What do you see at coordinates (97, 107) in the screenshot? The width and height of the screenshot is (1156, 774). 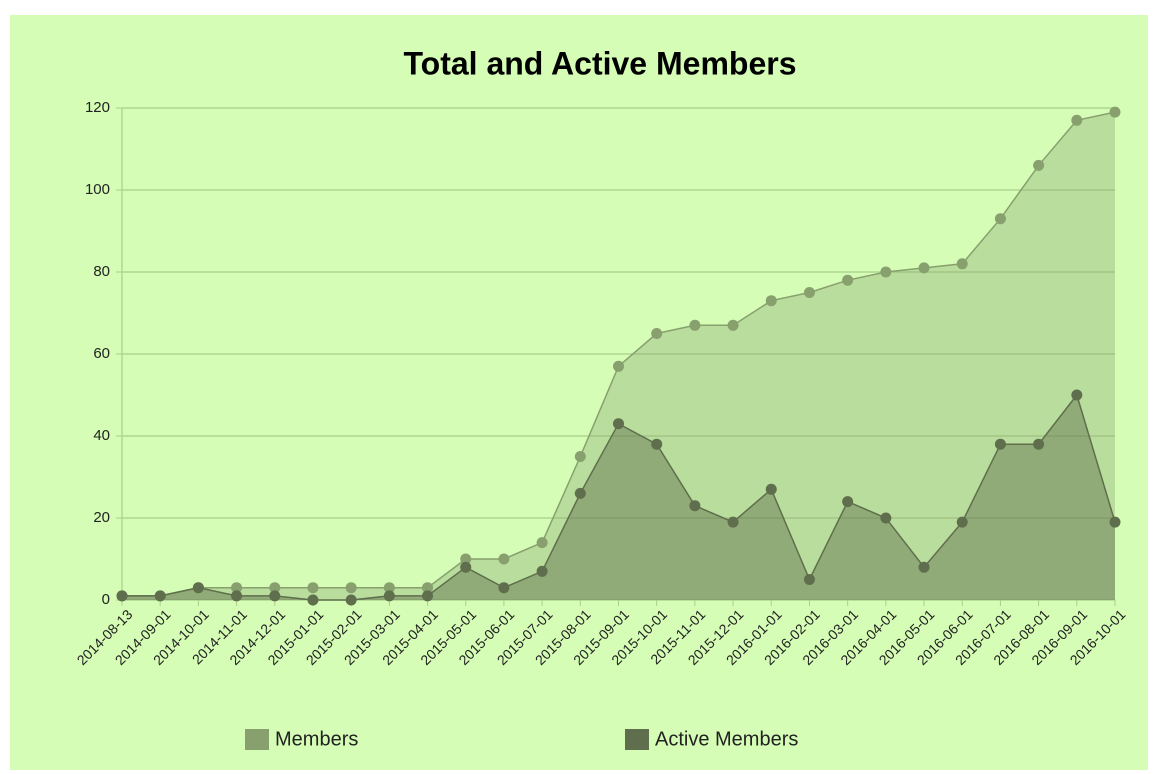 I see `y-tick-label: 120` at bounding box center [97, 107].